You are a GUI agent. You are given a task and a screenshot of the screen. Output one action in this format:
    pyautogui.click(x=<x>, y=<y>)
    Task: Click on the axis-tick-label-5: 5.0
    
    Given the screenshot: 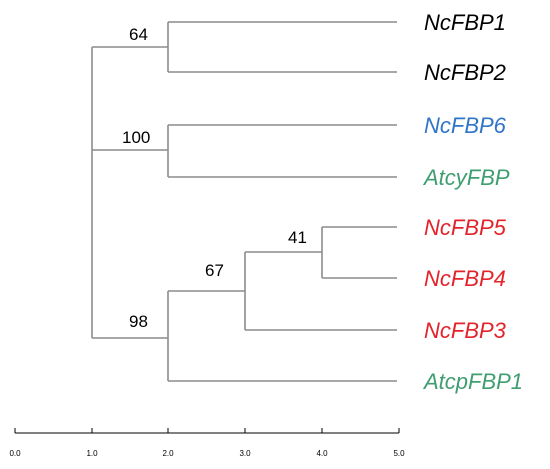 What is the action you would take?
    pyautogui.click(x=399, y=453)
    